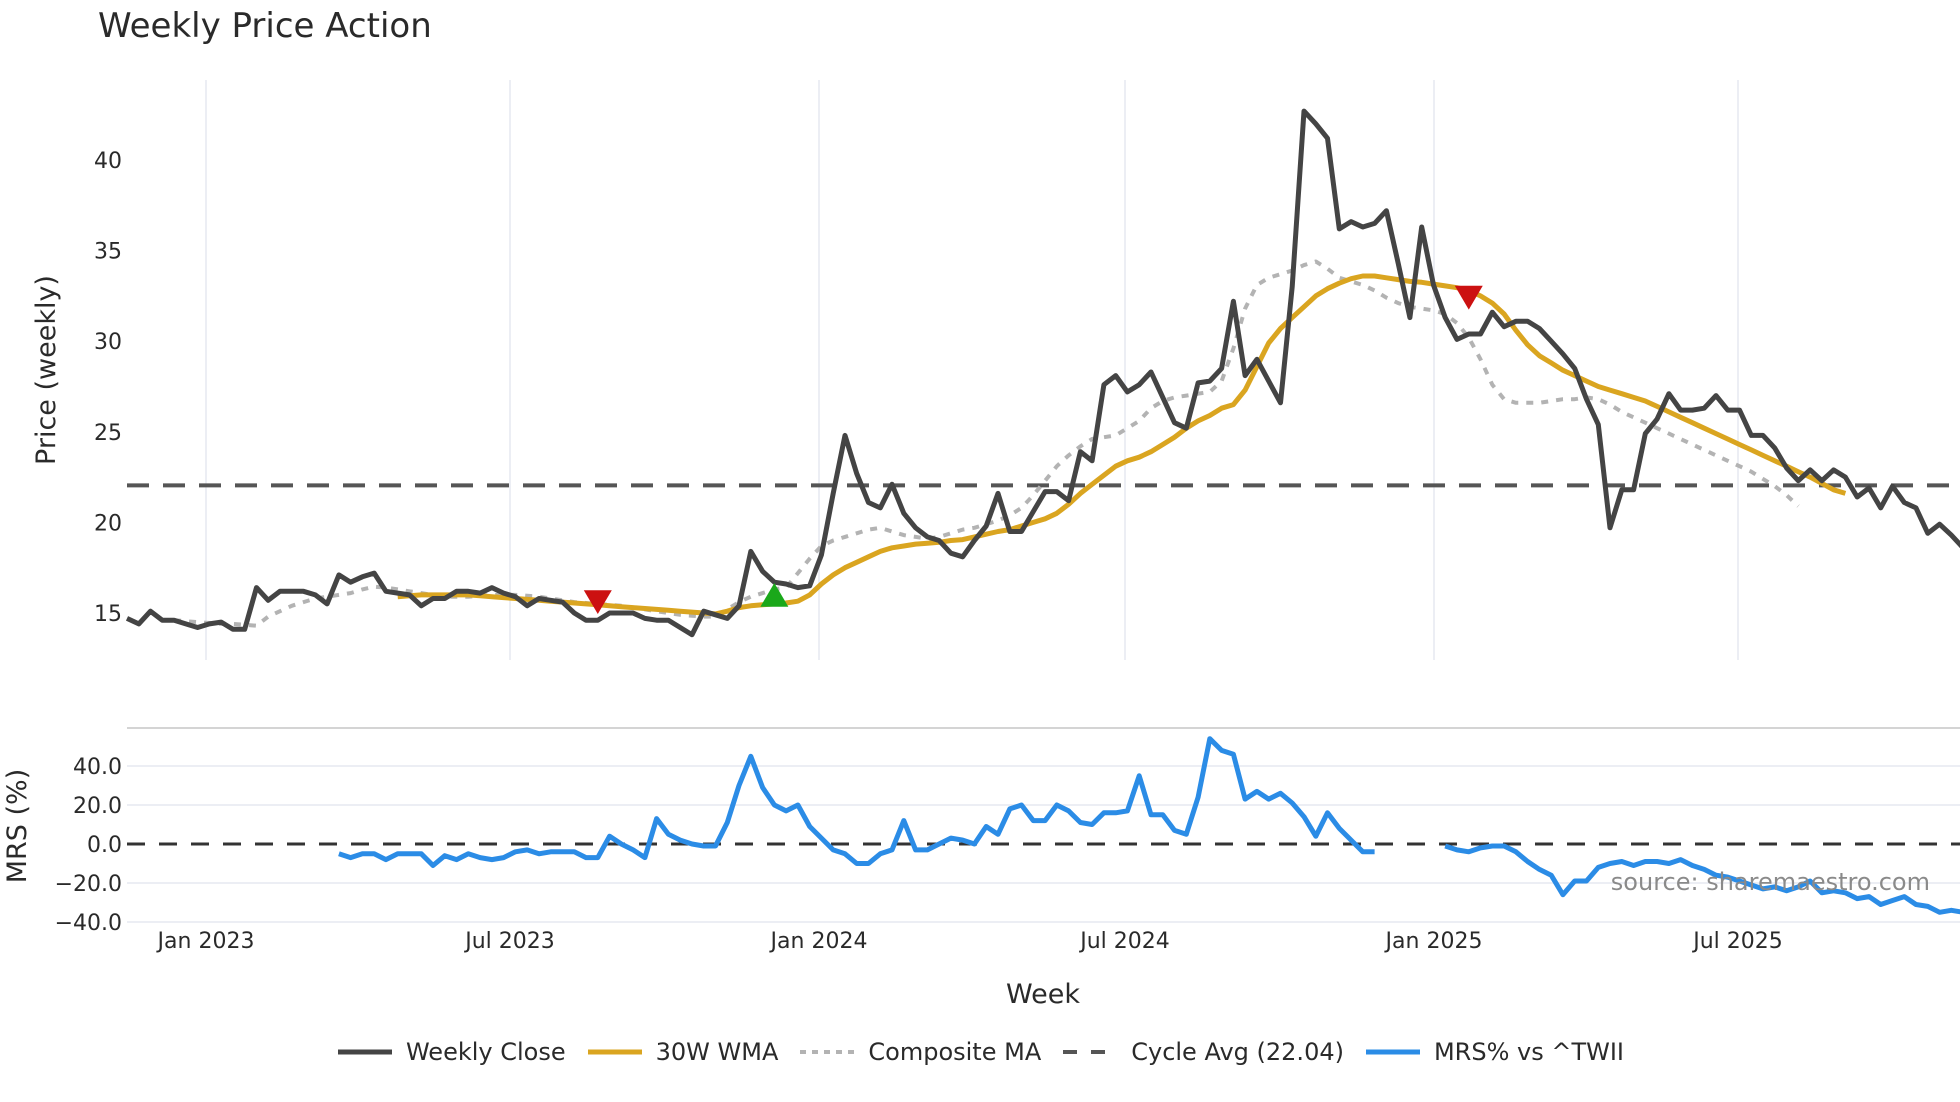 This screenshot has height=1102, width=1960. Describe the element at coordinates (265, 26) in the screenshot. I see `chart-title: Weekly Price Action` at that location.